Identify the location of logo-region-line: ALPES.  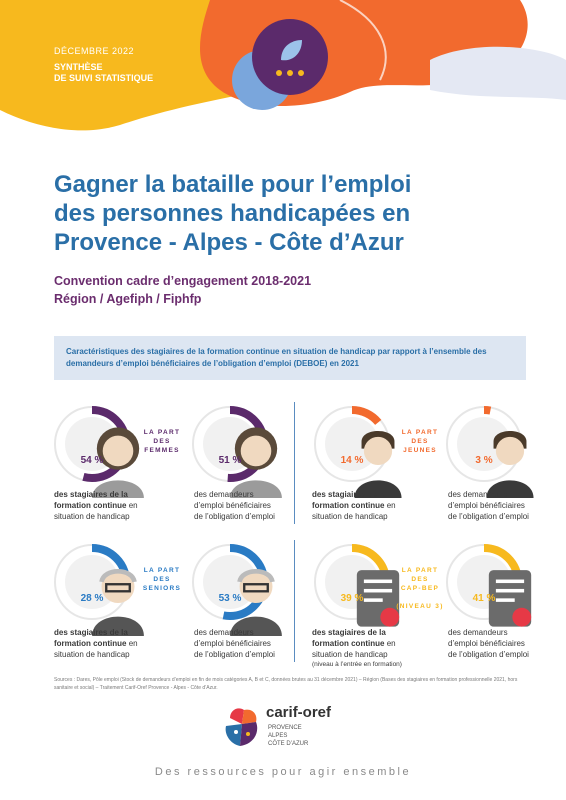
(278, 736).